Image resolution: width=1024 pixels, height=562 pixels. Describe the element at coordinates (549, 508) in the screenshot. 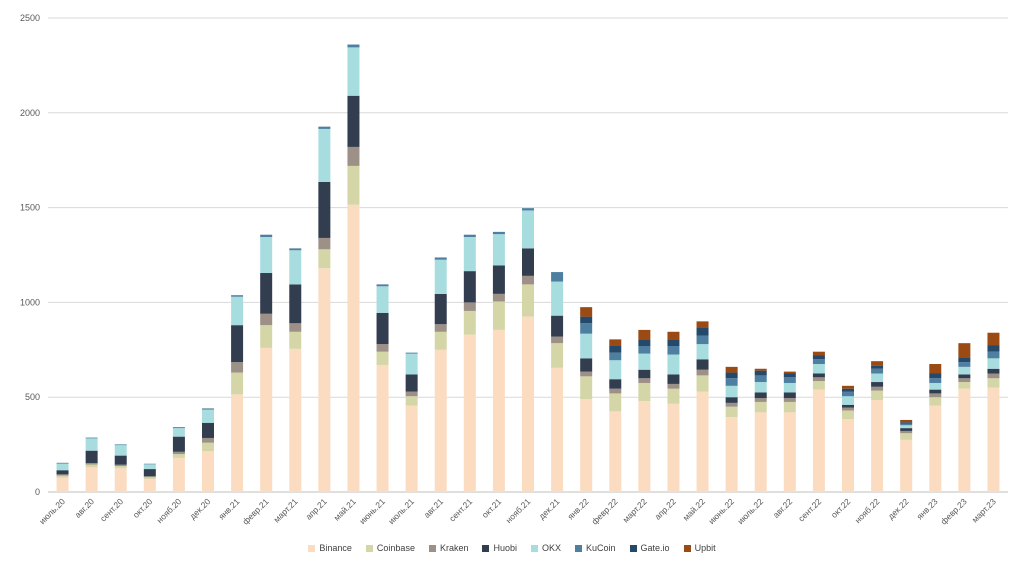

I see `x-tick-label: дек.21` at that location.